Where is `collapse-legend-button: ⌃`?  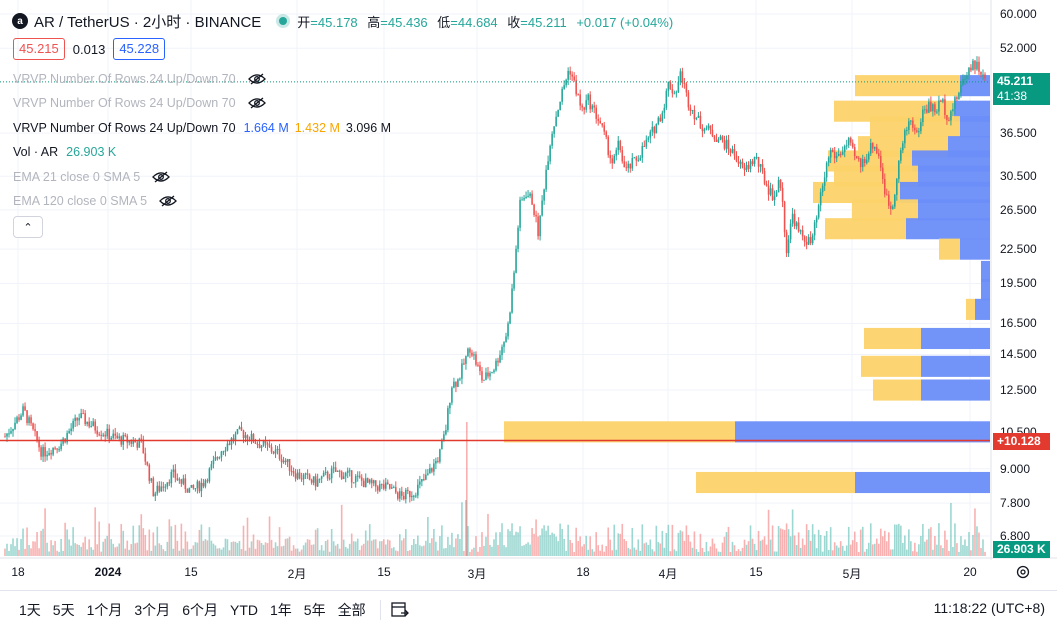 collapse-legend-button: ⌃ is located at coordinates (28, 227).